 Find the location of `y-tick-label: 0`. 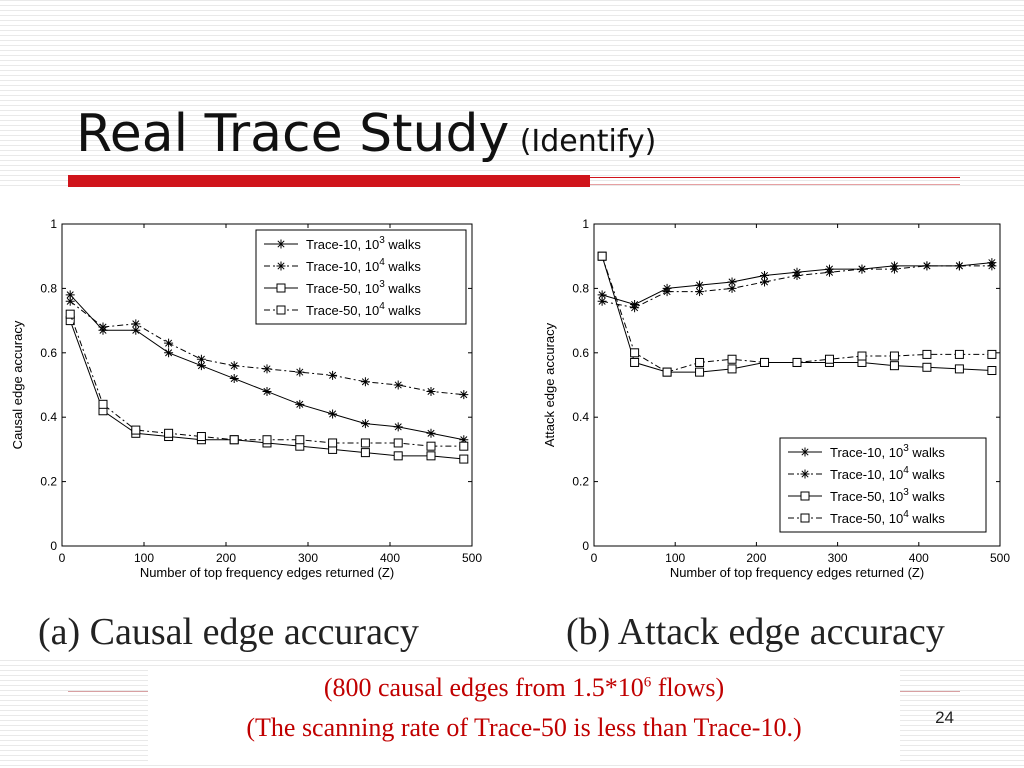

y-tick-label: 0 is located at coordinates (53, 546).